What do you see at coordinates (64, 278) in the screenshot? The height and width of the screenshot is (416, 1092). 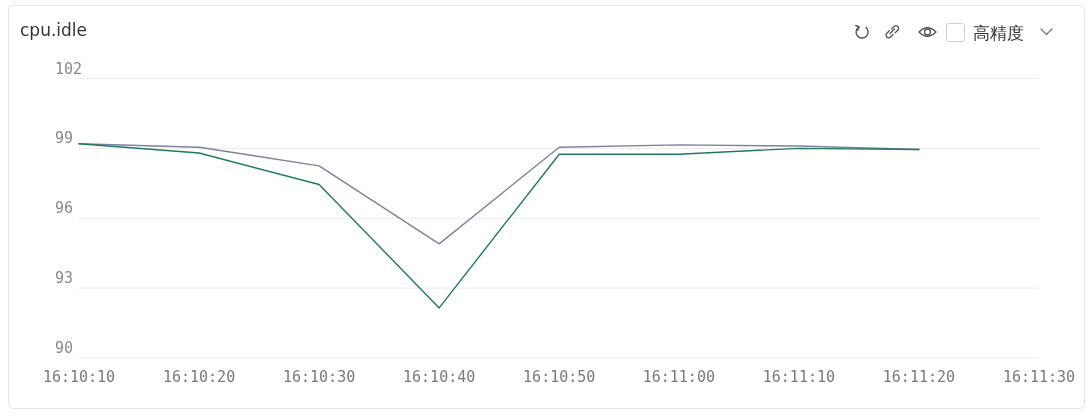 I see `y-tick-label: 93` at bounding box center [64, 278].